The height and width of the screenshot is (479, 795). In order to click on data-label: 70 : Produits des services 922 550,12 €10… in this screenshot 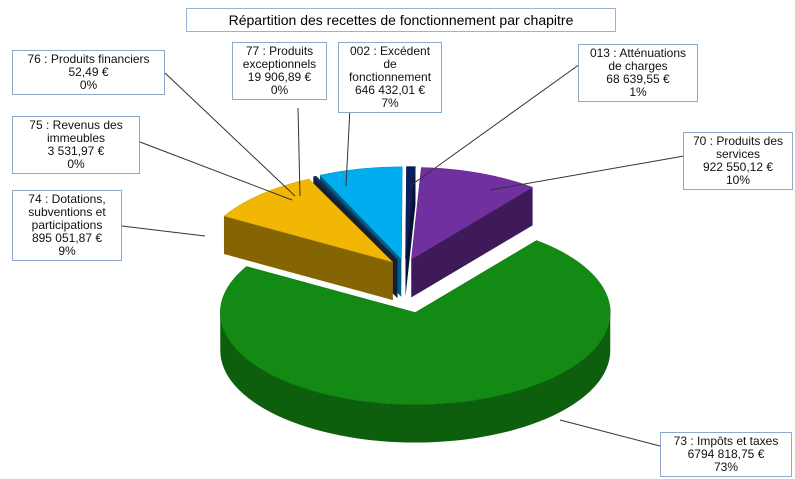, I will do `click(738, 161)`.